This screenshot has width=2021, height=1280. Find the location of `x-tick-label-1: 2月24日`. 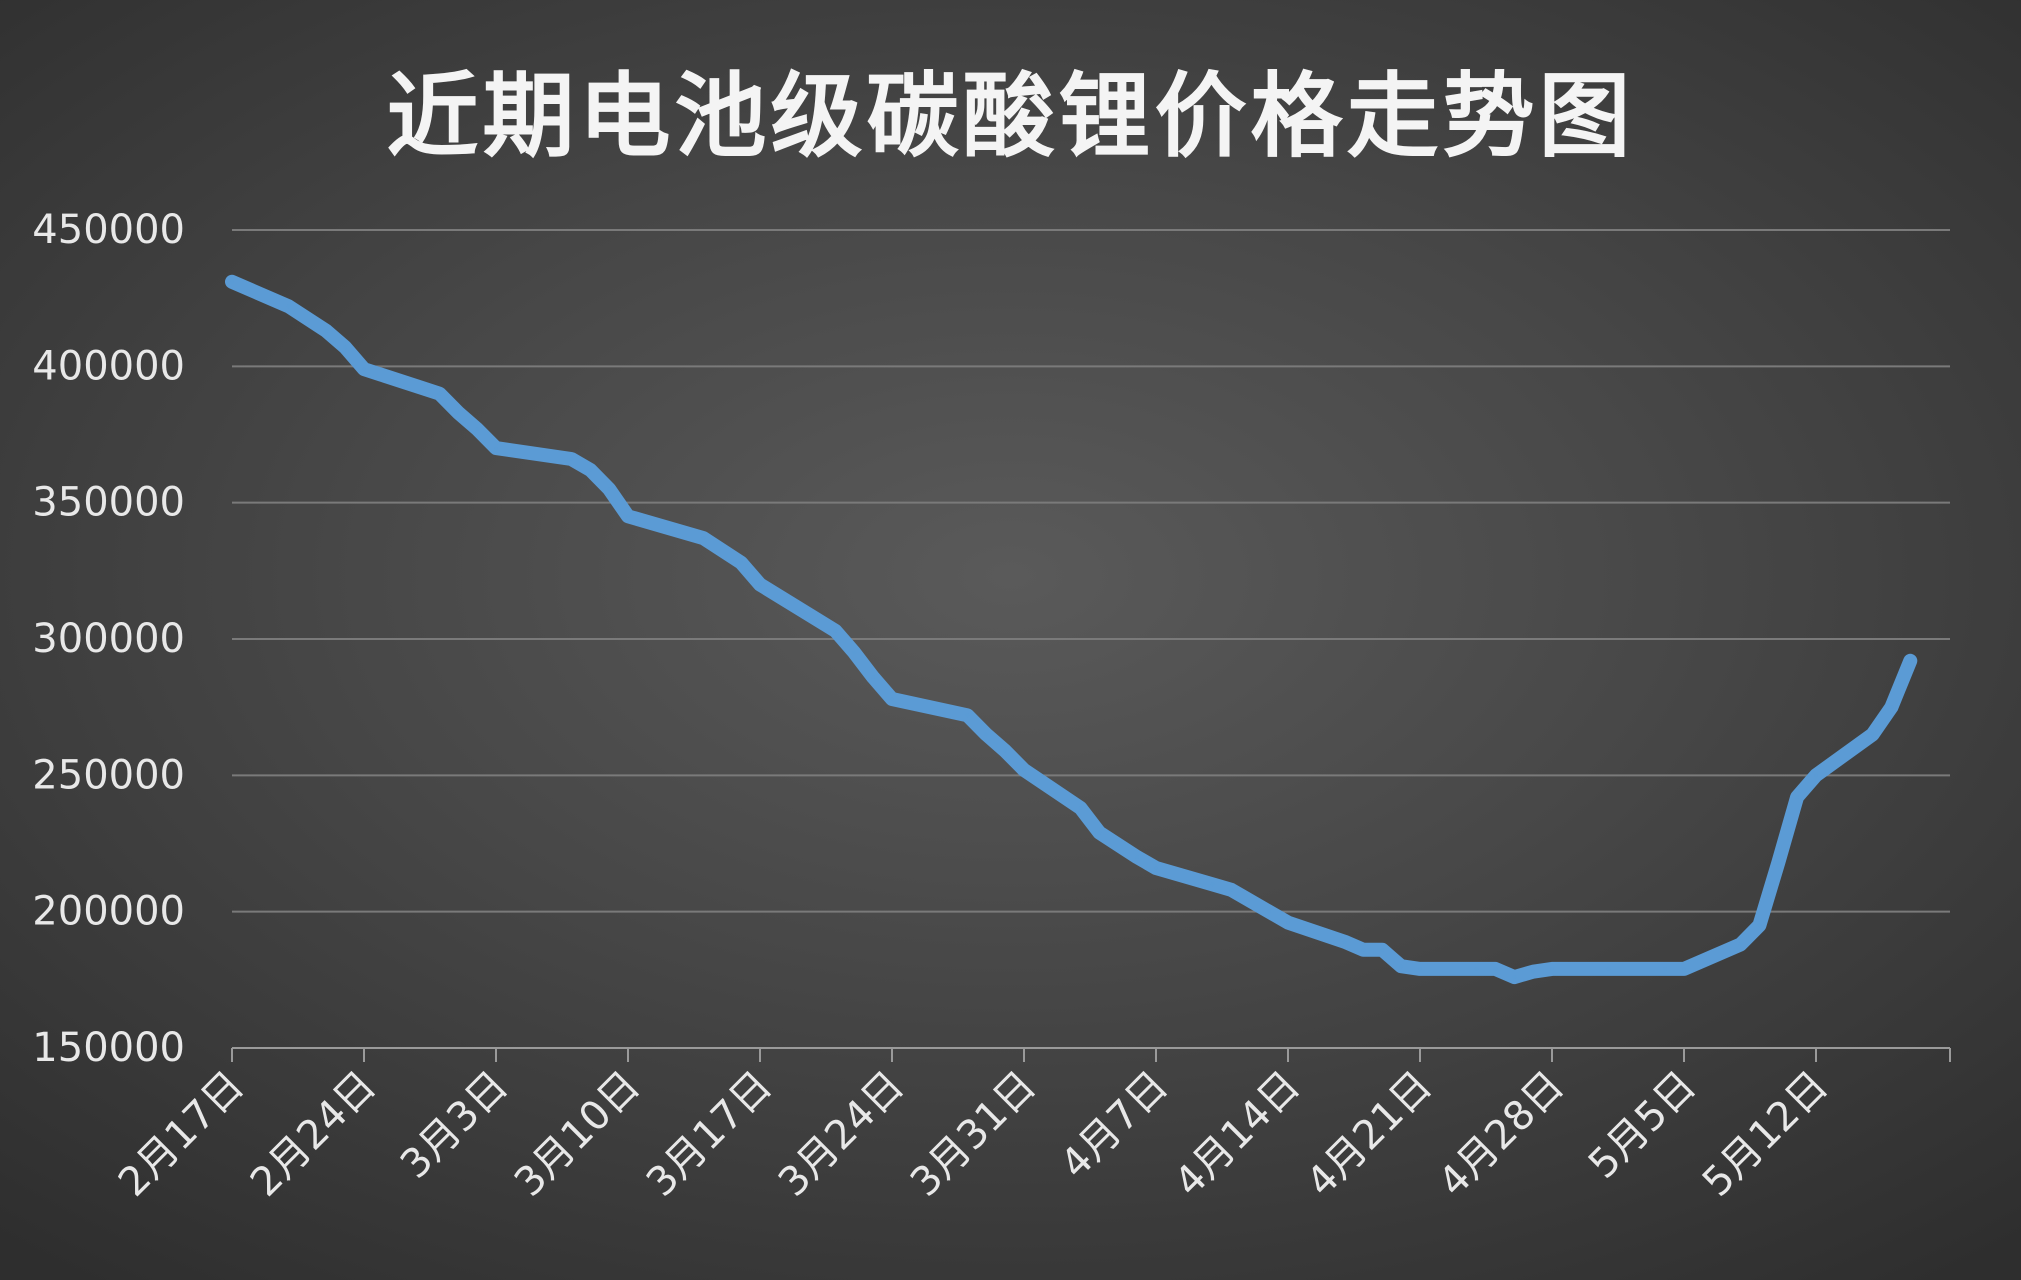

x-tick-label-1: 2月24日 is located at coordinates (313, 1134).